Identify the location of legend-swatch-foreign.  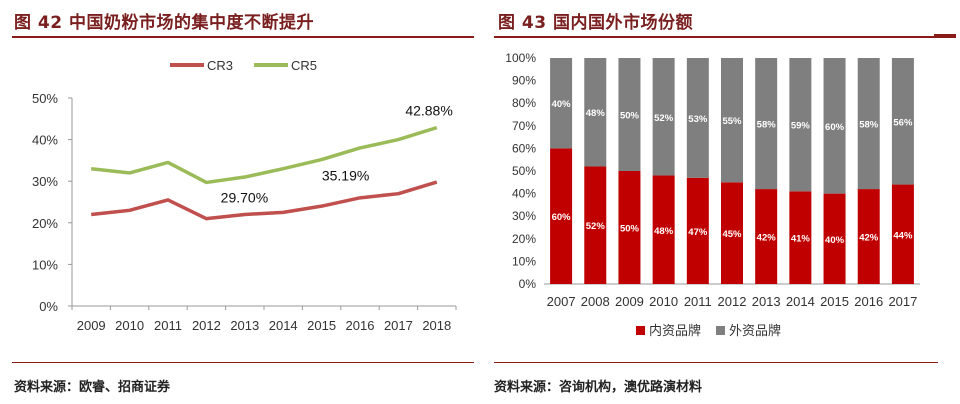
(720, 330).